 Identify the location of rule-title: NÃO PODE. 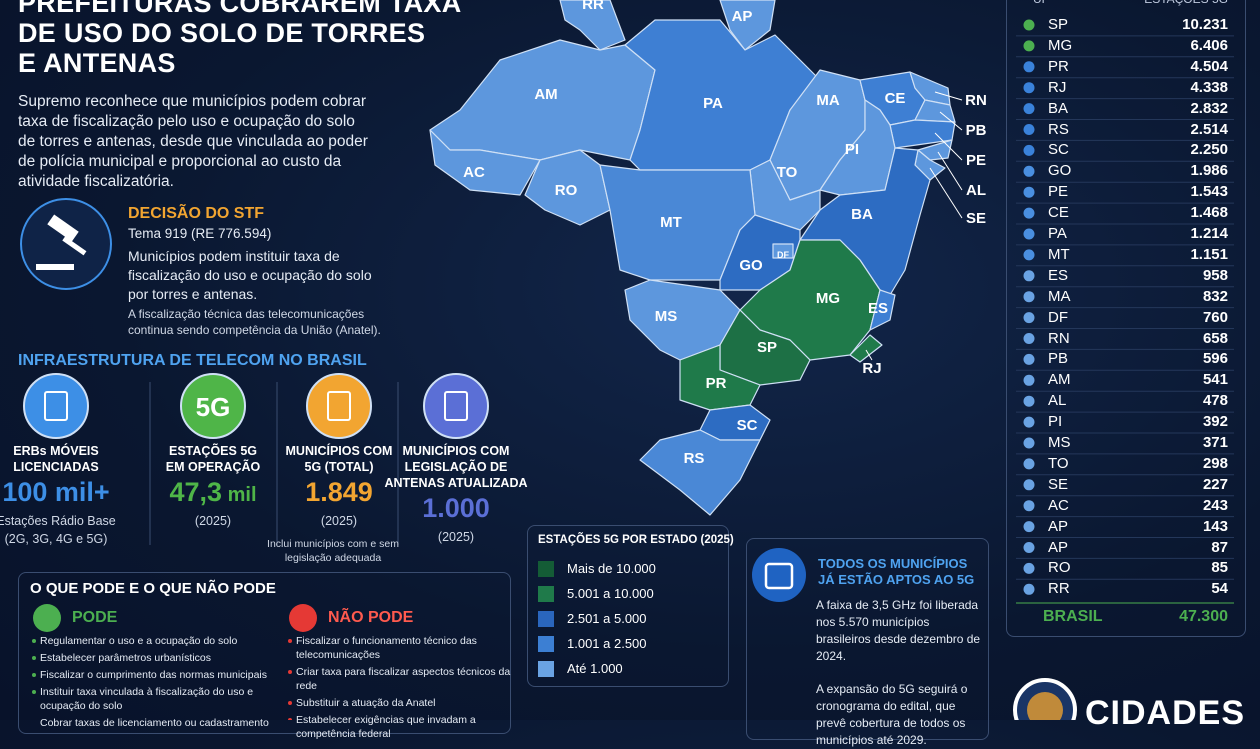
(371, 617).